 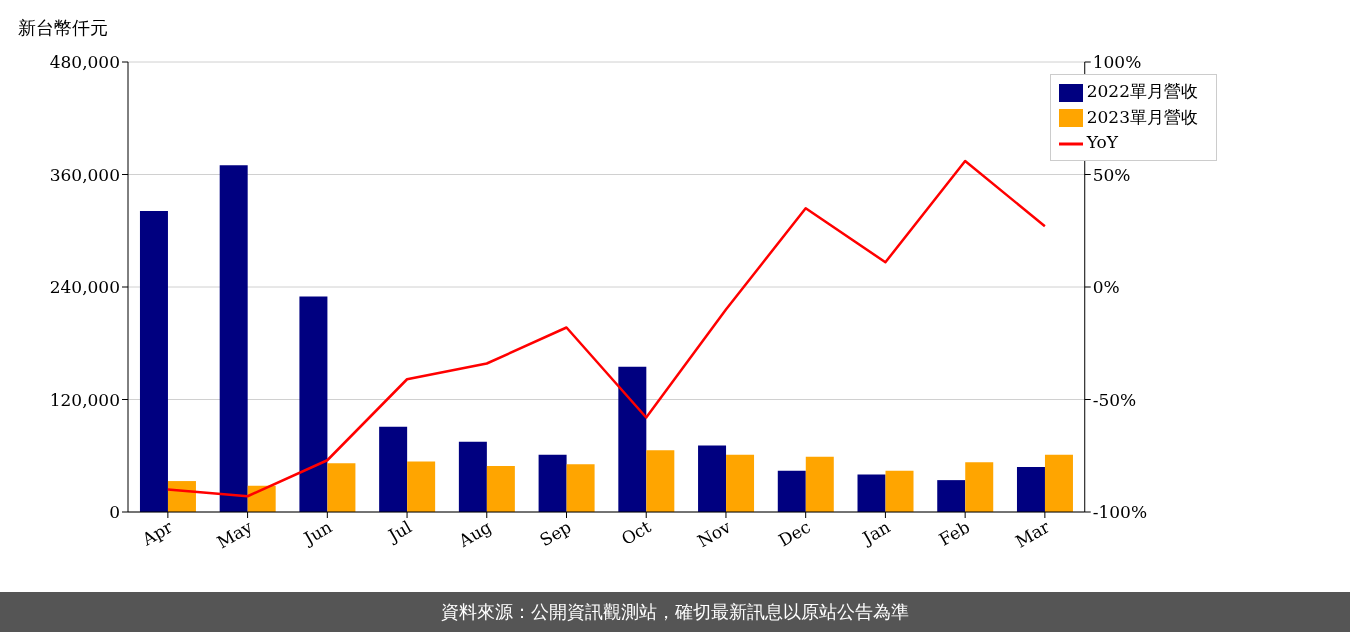 I want to click on y-tick-label: 0, so click(x=114, y=512).